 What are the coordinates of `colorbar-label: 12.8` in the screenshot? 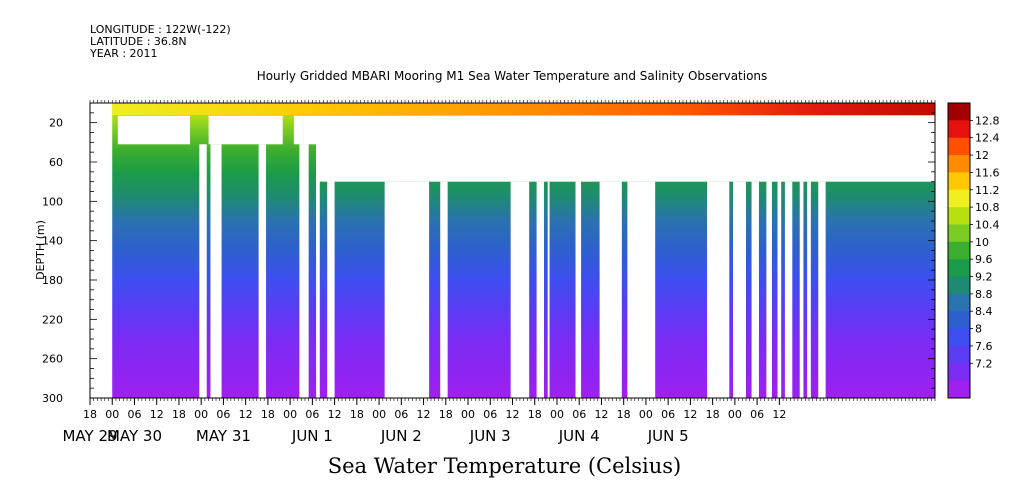 It's located at (987, 120).